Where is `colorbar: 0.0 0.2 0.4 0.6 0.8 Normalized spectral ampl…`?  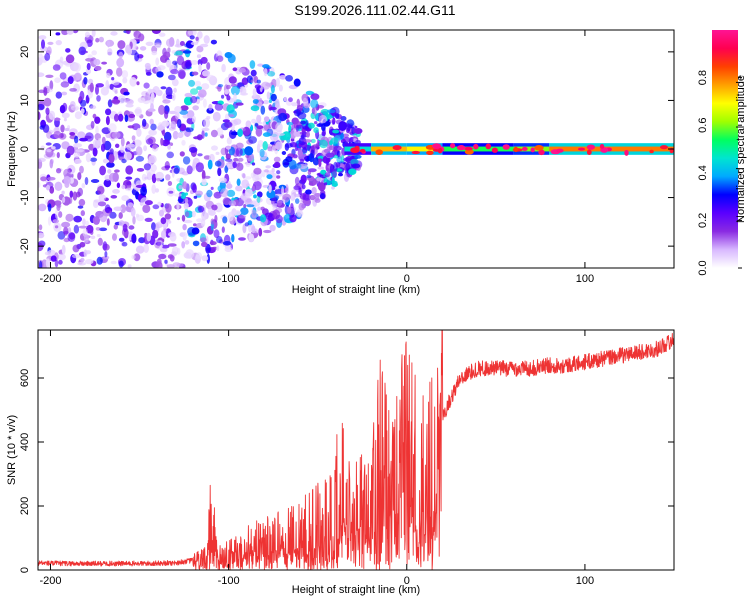 colorbar: 0.0 0.2 0.4 0.6 0.8 Normalized spectral ampl… is located at coordinates (722, 153).